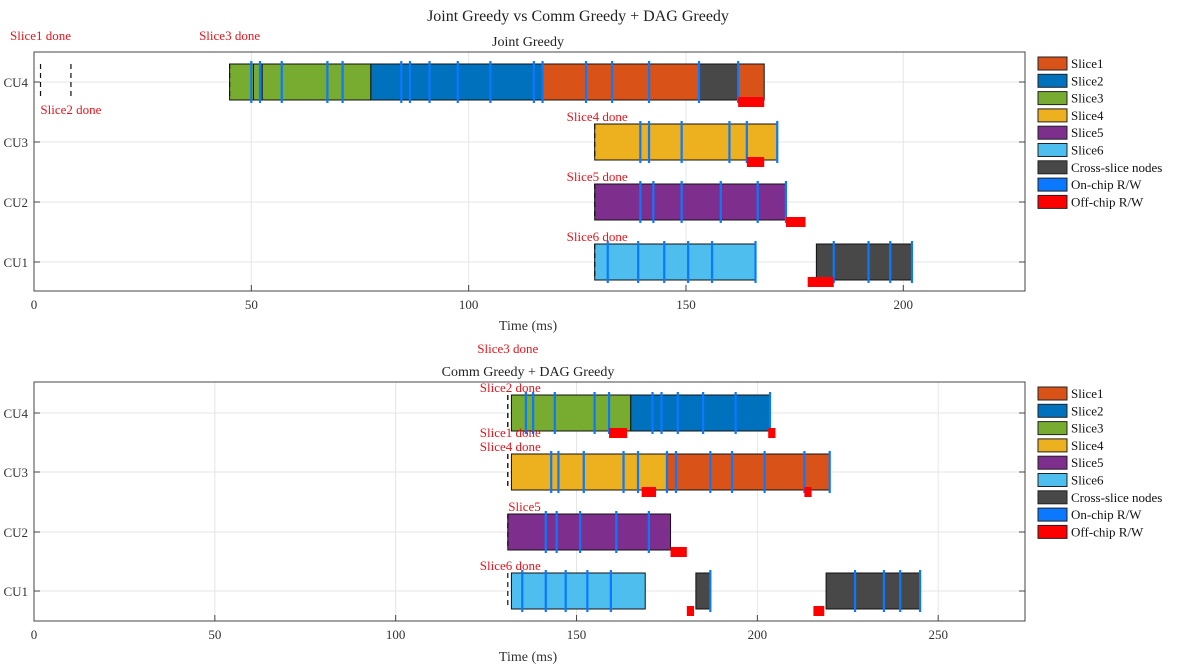 Image resolution: width=1196 pixels, height=669 pixels. What do you see at coordinates (1052, 497) in the screenshot?
I see `legend-swatch-cross-slice-nodes` at bounding box center [1052, 497].